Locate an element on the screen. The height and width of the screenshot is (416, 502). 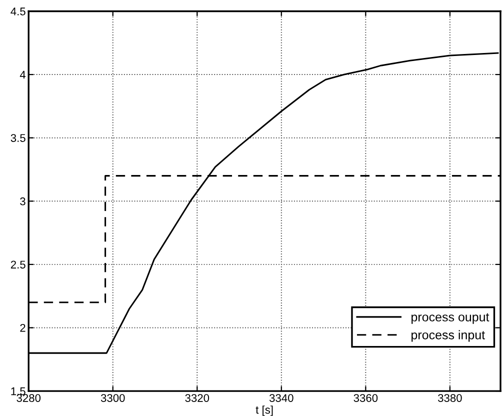
y-tick-label: 4.5 is located at coordinates (18, 12).